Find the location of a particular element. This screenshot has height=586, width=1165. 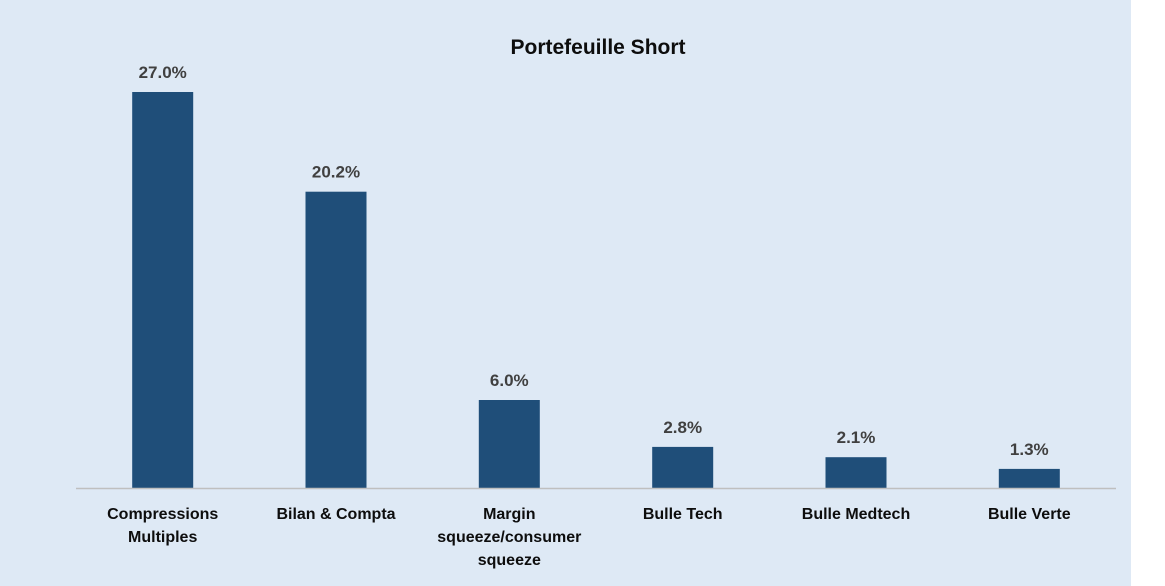

category-label-1: Bilan & Compta is located at coordinates (335, 514).